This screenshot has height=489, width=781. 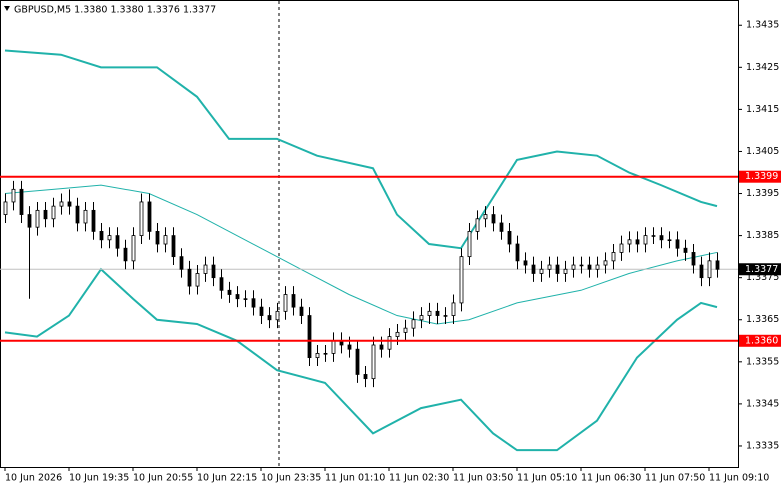 What do you see at coordinates (675, 478) in the screenshot?
I see `x-tick-label: 11 Jun 07:50` at bounding box center [675, 478].